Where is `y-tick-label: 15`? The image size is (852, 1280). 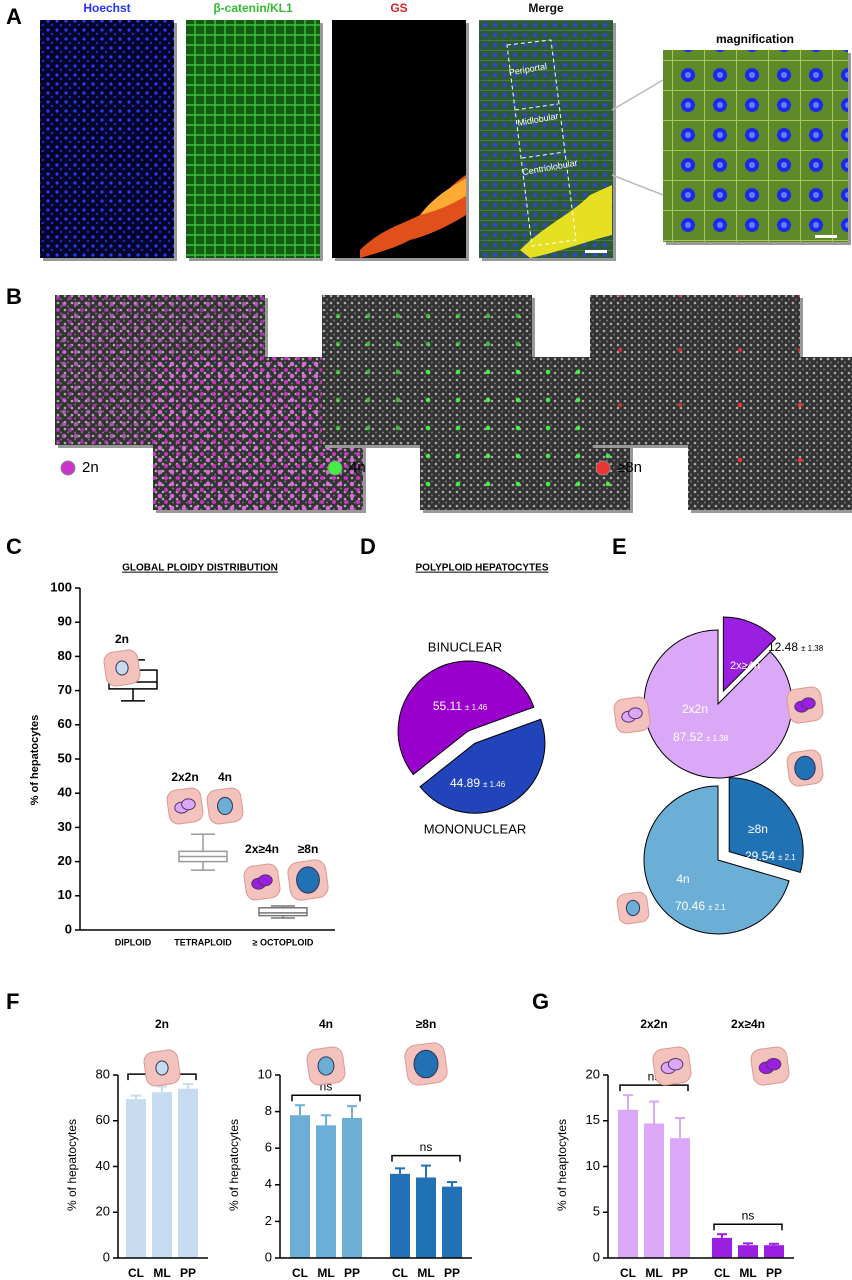 y-tick-label: 15 is located at coordinates (593, 1119).